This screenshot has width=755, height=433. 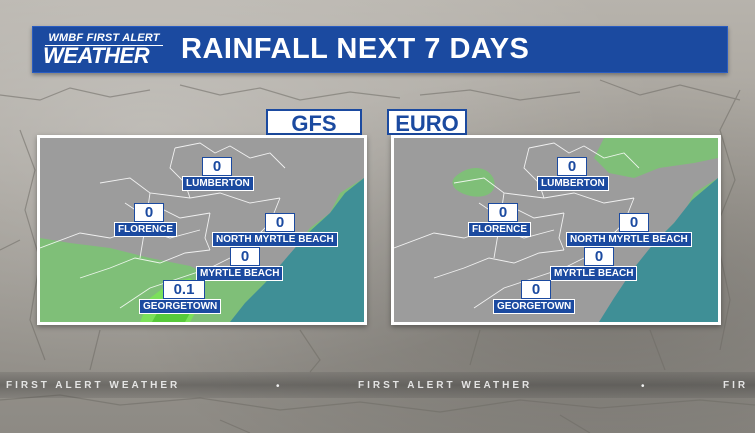 What do you see at coordinates (184, 289) in the screenshot?
I see `gfs-georgetown-value: 0.1` at bounding box center [184, 289].